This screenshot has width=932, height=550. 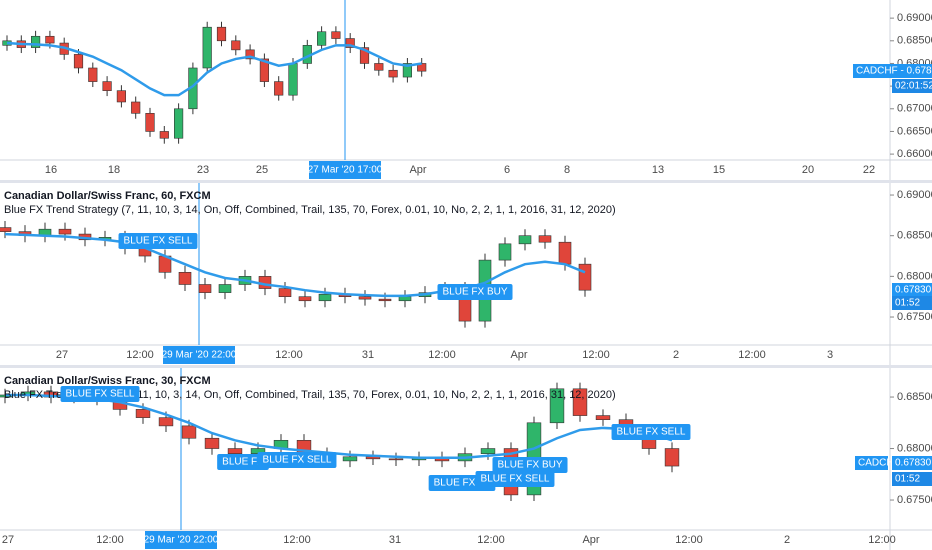 What do you see at coordinates (830, 355) in the screenshot?
I see `x-tick-label: 3` at bounding box center [830, 355].